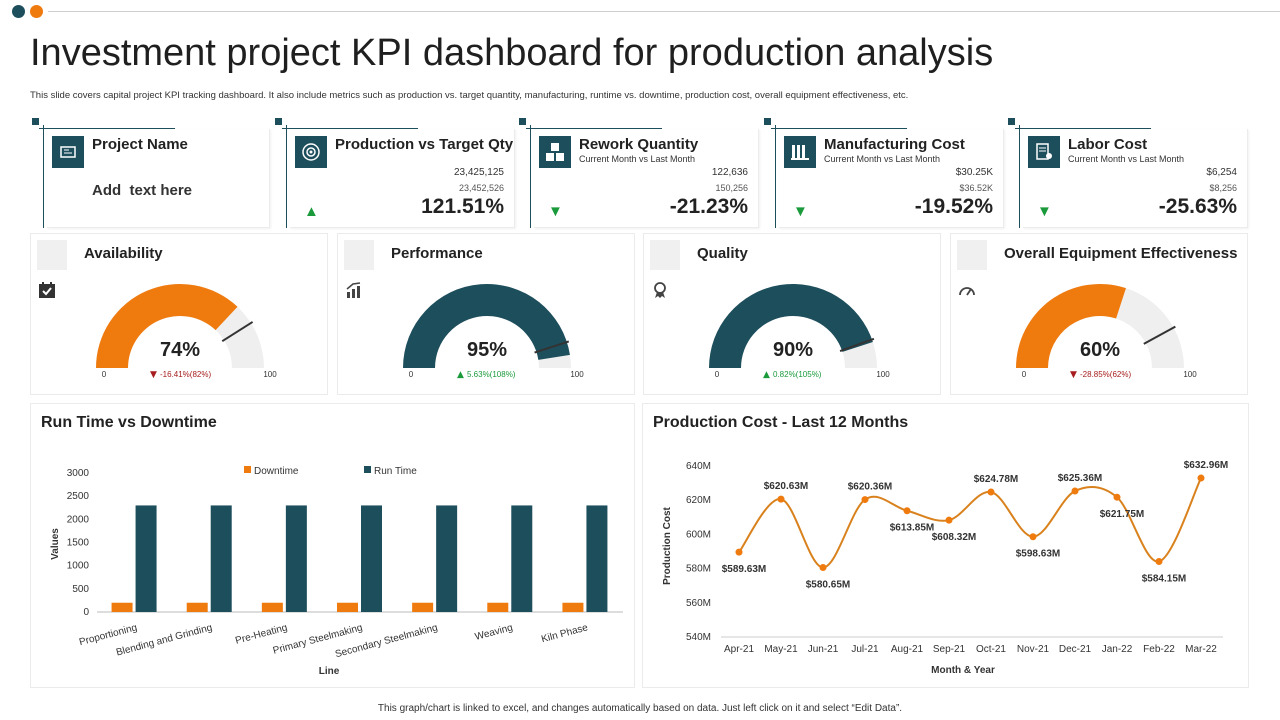 The width and height of the screenshot is (1280, 720). Describe the element at coordinates (954, 537) in the screenshot. I see `data-label: $608.32M` at that location.